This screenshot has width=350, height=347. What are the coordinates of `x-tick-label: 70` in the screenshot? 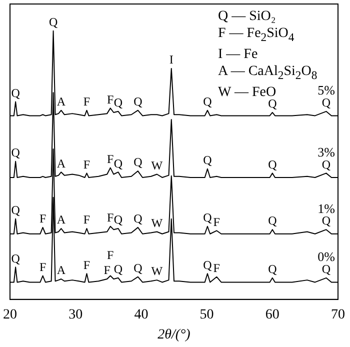 It's located at (338, 314).